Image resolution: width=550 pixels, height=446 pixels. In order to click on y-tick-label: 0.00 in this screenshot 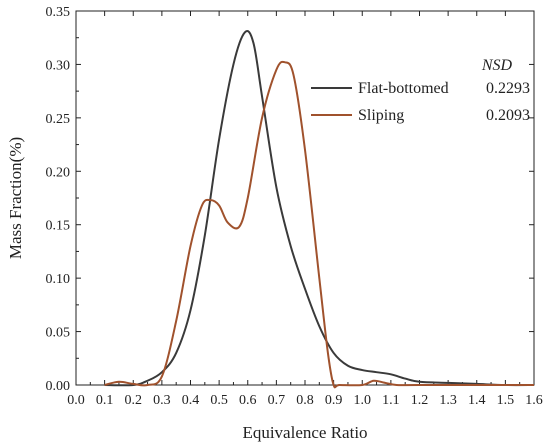, I will do `click(58, 386)`.